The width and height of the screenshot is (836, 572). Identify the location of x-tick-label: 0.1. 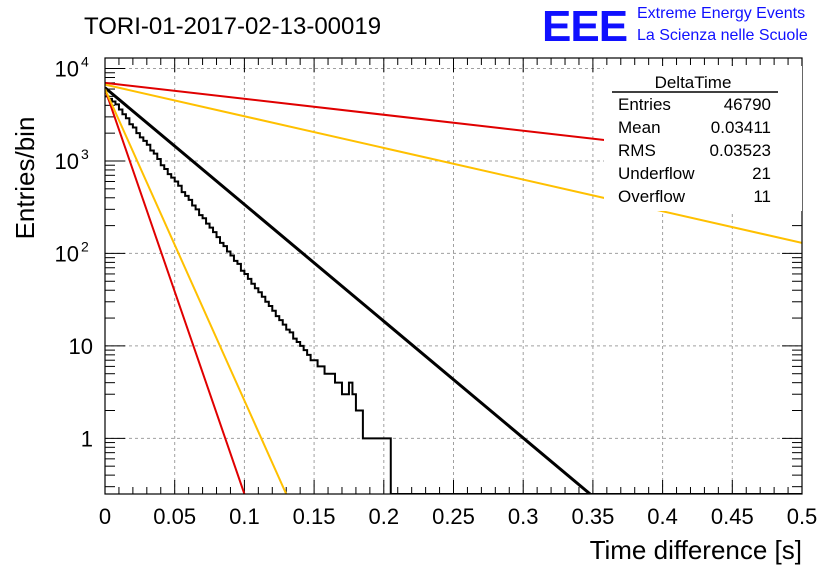
(244, 516).